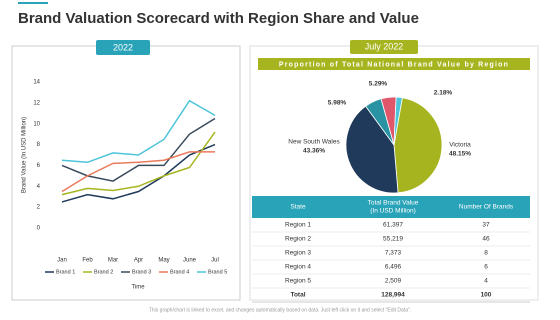 The width and height of the screenshot is (560, 320). Describe the element at coordinates (298, 239) in the screenshot. I see `table-cell: Region 2` at that location.